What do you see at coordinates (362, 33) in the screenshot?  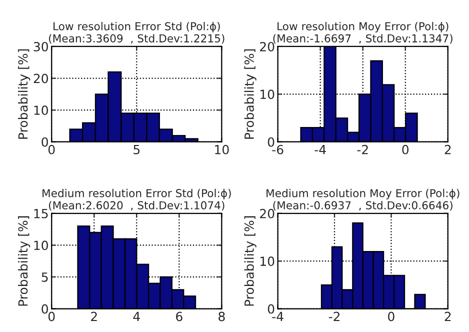 I see `chart-title: Low resolution Moy Error (Pol:ϕ) (Mean:-1.6697 , Std.Dev:1.1347)` at bounding box center [362, 33].